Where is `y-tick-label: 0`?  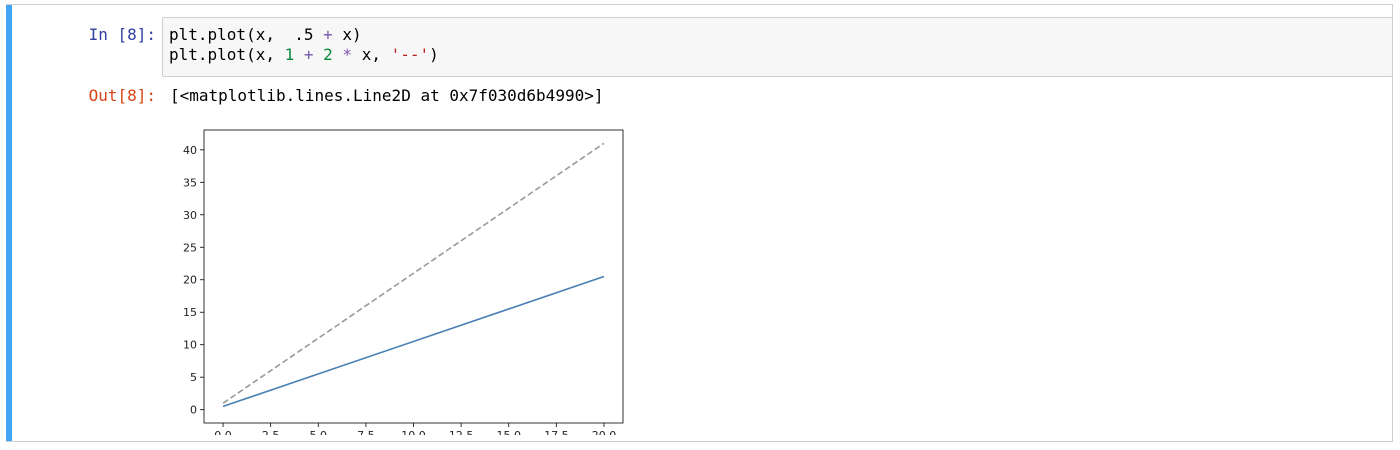
y-tick-label: 0 is located at coordinates (193, 410).